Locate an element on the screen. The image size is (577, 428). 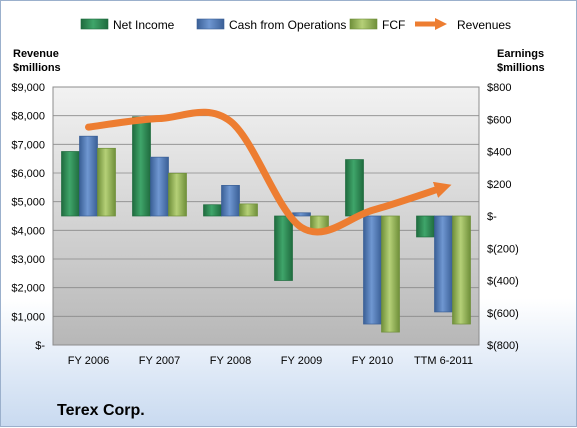
right-tick-label-4: $- is located at coordinates (492, 217).